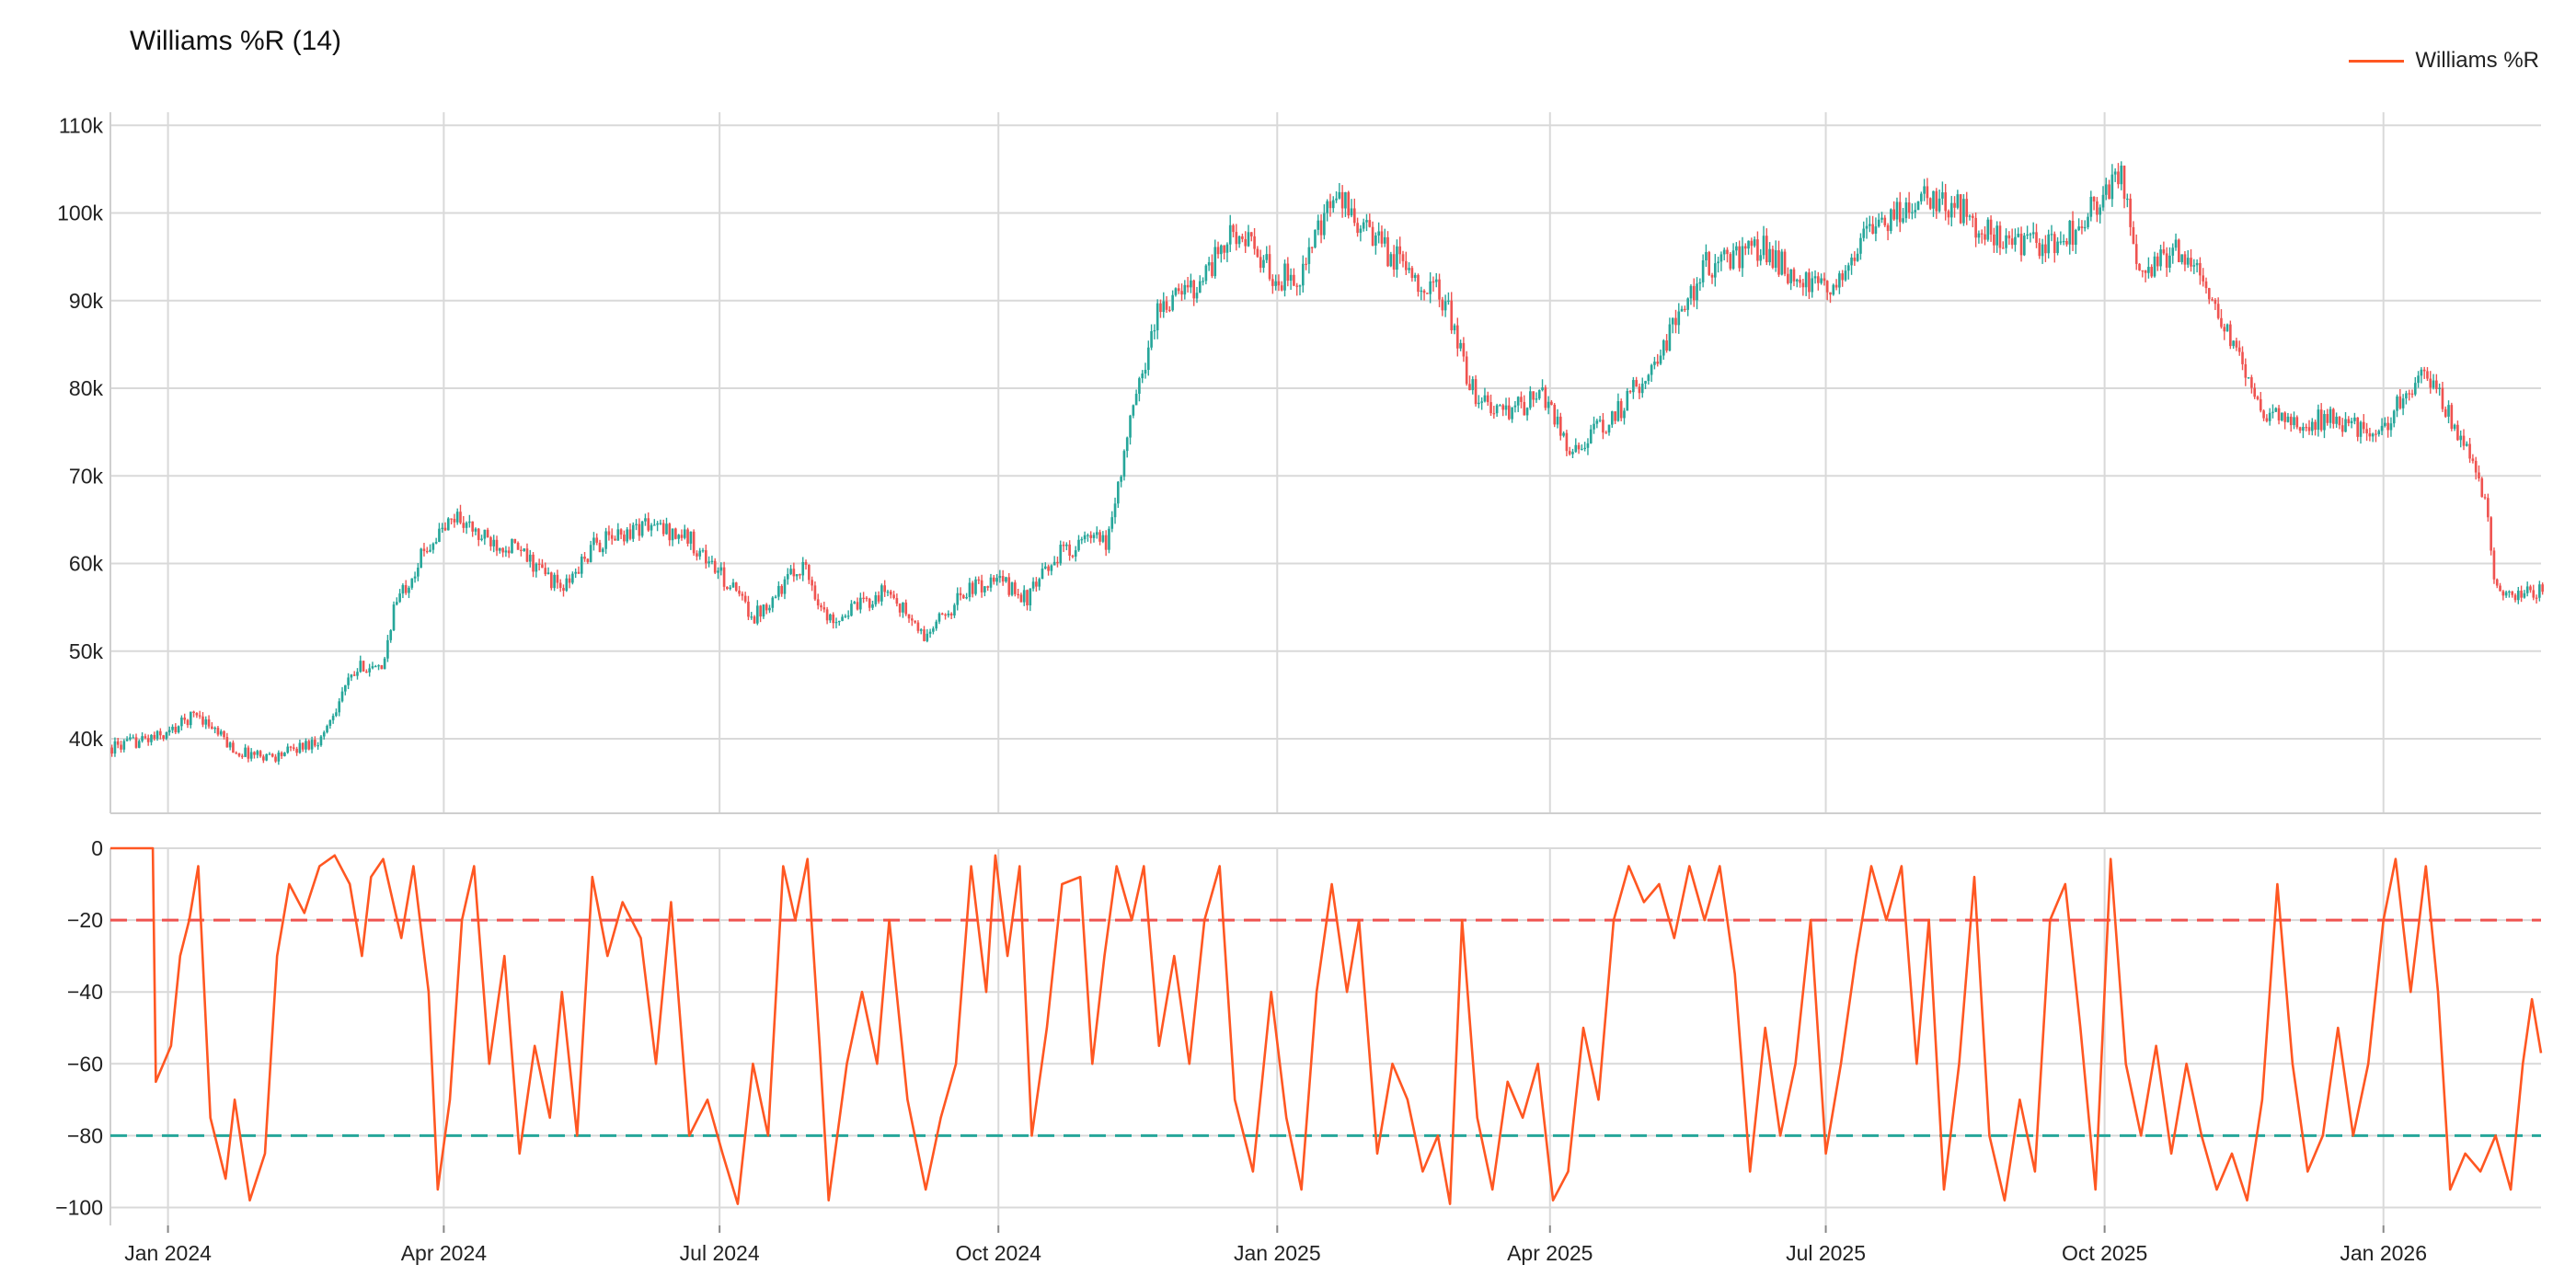 The width and height of the screenshot is (2576, 1288). I want to click on y-tick-label: −20, so click(85, 920).